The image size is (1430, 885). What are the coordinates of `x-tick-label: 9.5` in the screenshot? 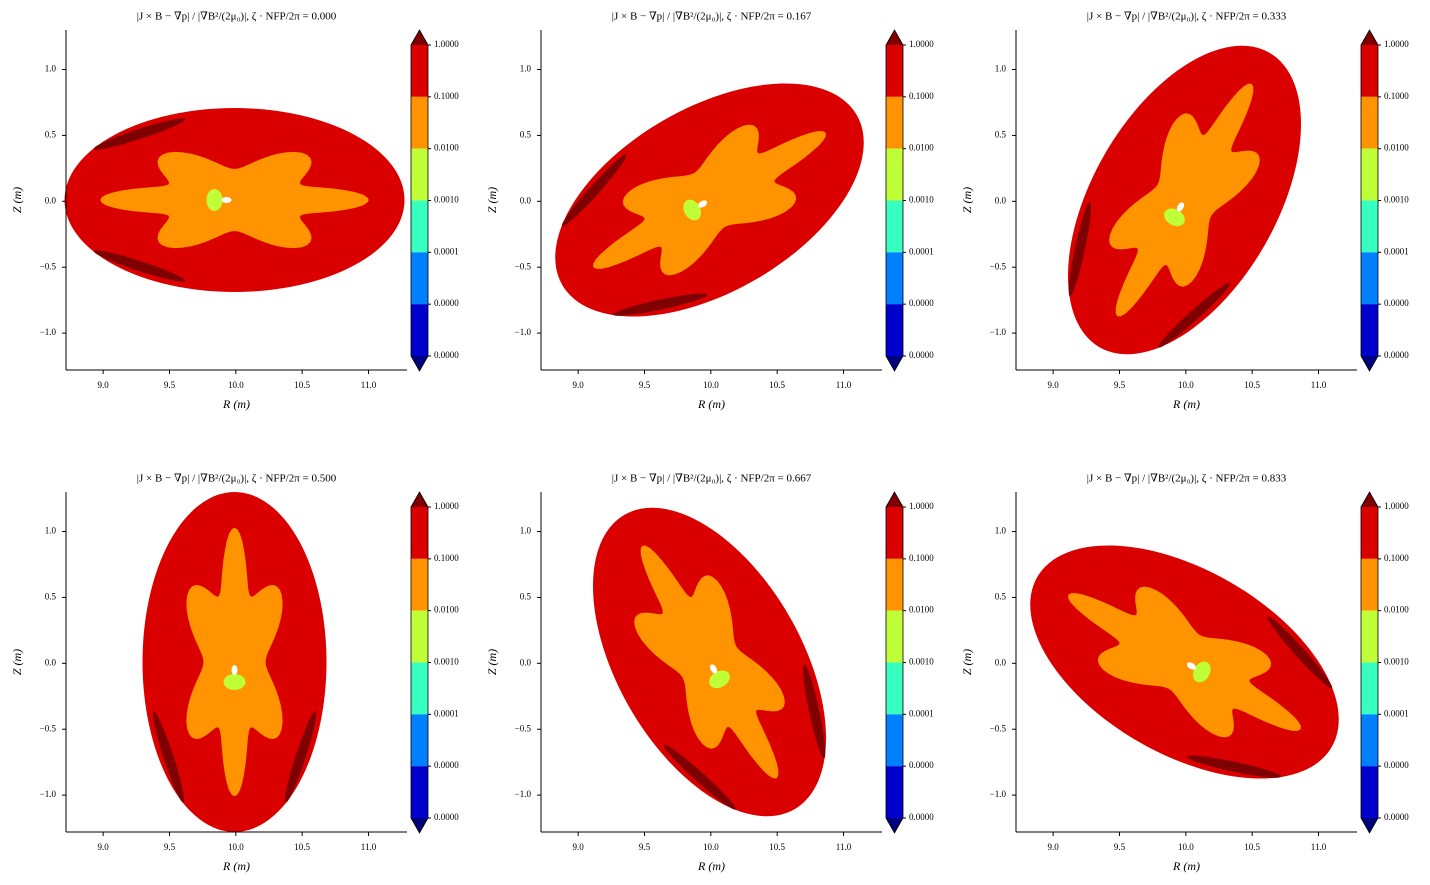 It's located at (170, 385).